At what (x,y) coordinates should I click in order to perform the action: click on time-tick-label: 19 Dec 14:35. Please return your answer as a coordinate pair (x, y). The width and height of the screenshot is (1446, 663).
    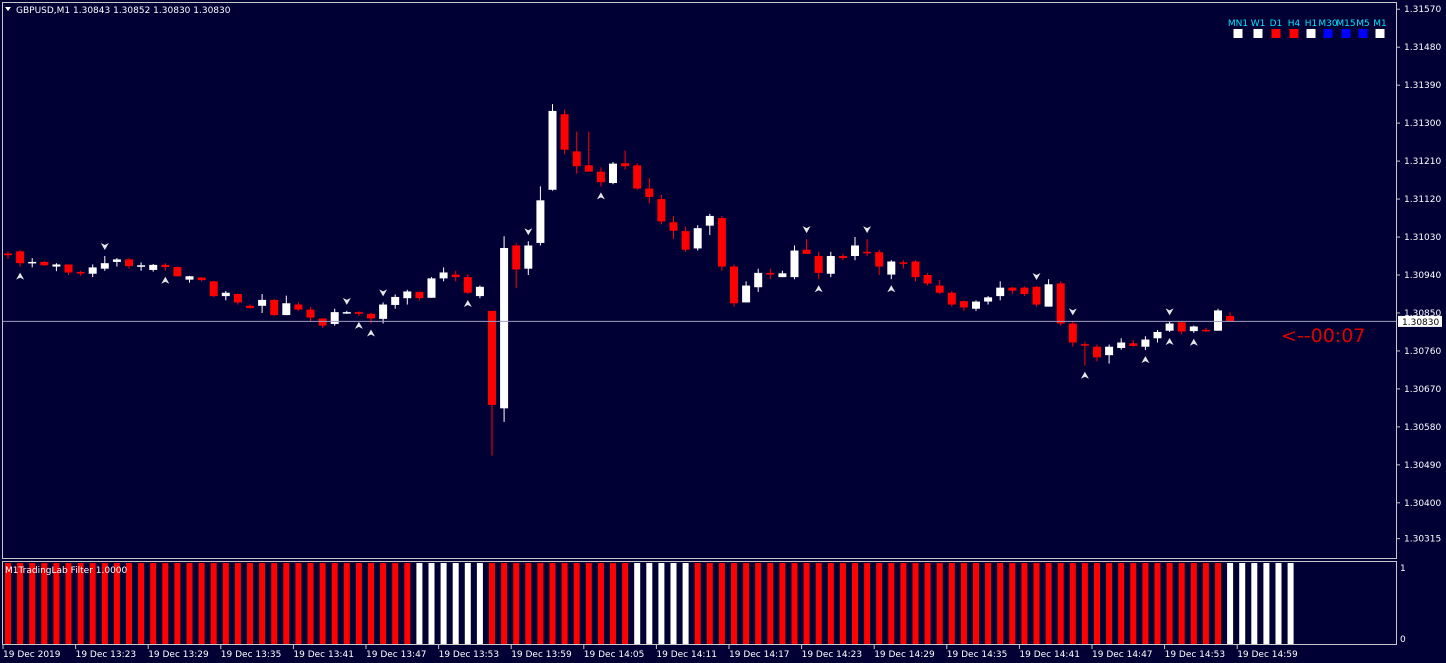
    Looking at the image, I should click on (977, 655).